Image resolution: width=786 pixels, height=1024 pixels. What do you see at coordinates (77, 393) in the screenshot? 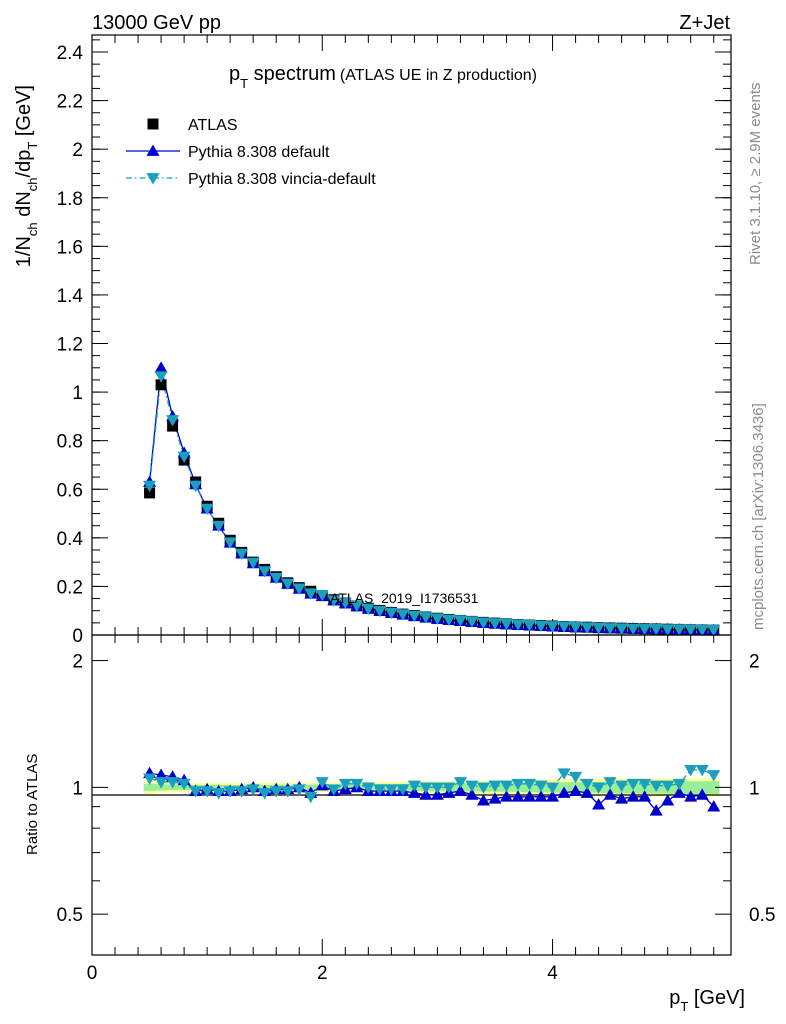
I see `main-y-tick-label: 1` at bounding box center [77, 393].